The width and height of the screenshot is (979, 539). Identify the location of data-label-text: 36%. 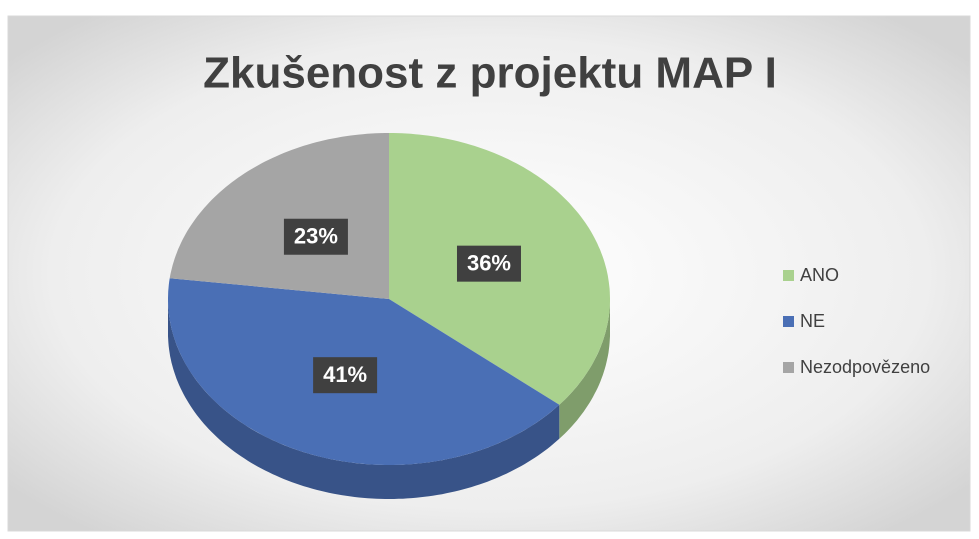
(489, 262).